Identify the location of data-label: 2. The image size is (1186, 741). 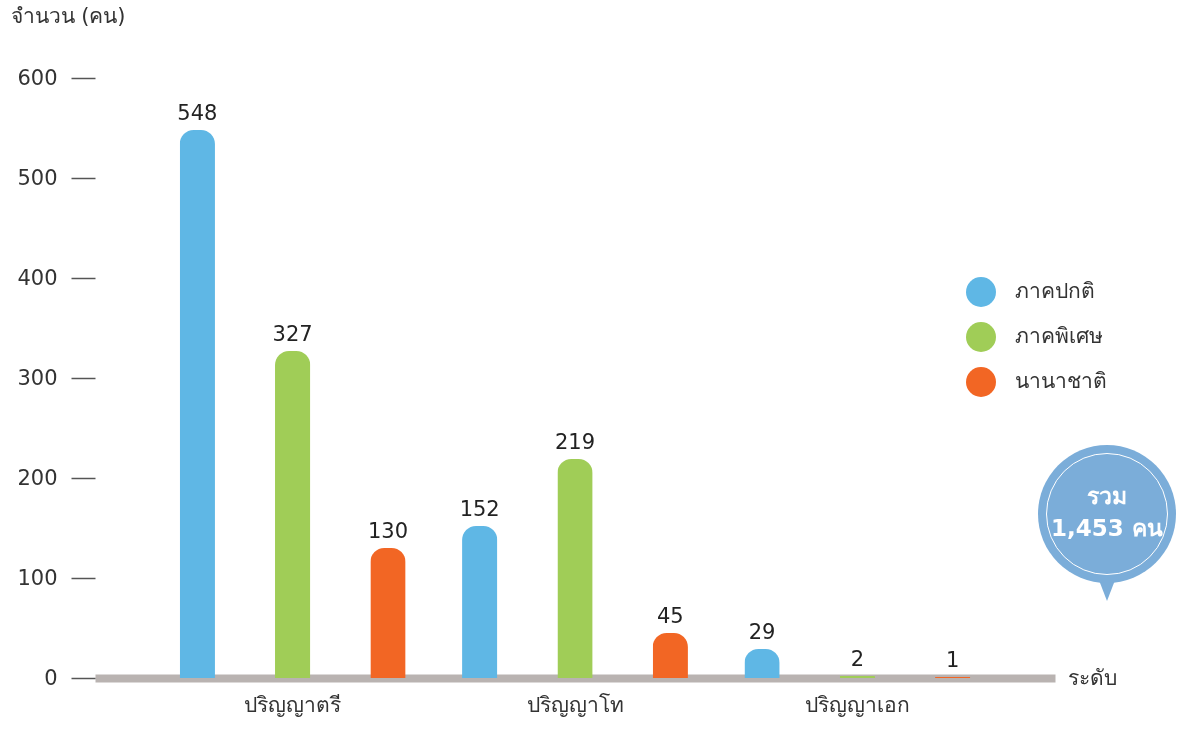
(857, 659).